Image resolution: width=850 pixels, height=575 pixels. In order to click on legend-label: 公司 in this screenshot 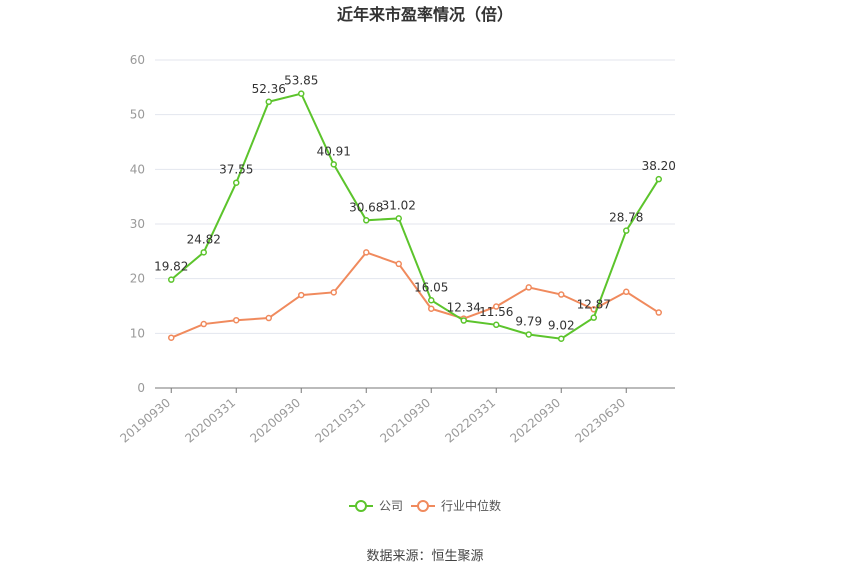, I will do `click(391, 506)`.